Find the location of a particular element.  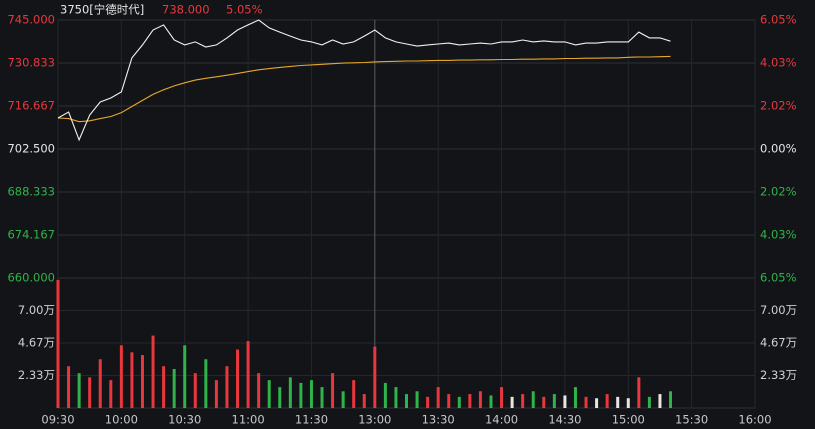

x-tick-label: 15:30 is located at coordinates (691, 420).